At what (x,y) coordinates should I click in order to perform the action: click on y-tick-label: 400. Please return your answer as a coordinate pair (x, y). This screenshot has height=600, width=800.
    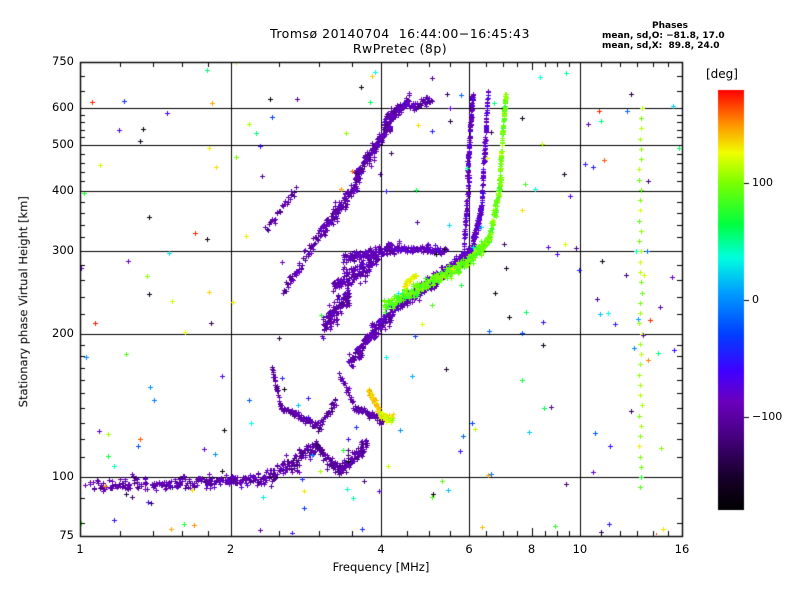
    Looking at the image, I should click on (63, 190).